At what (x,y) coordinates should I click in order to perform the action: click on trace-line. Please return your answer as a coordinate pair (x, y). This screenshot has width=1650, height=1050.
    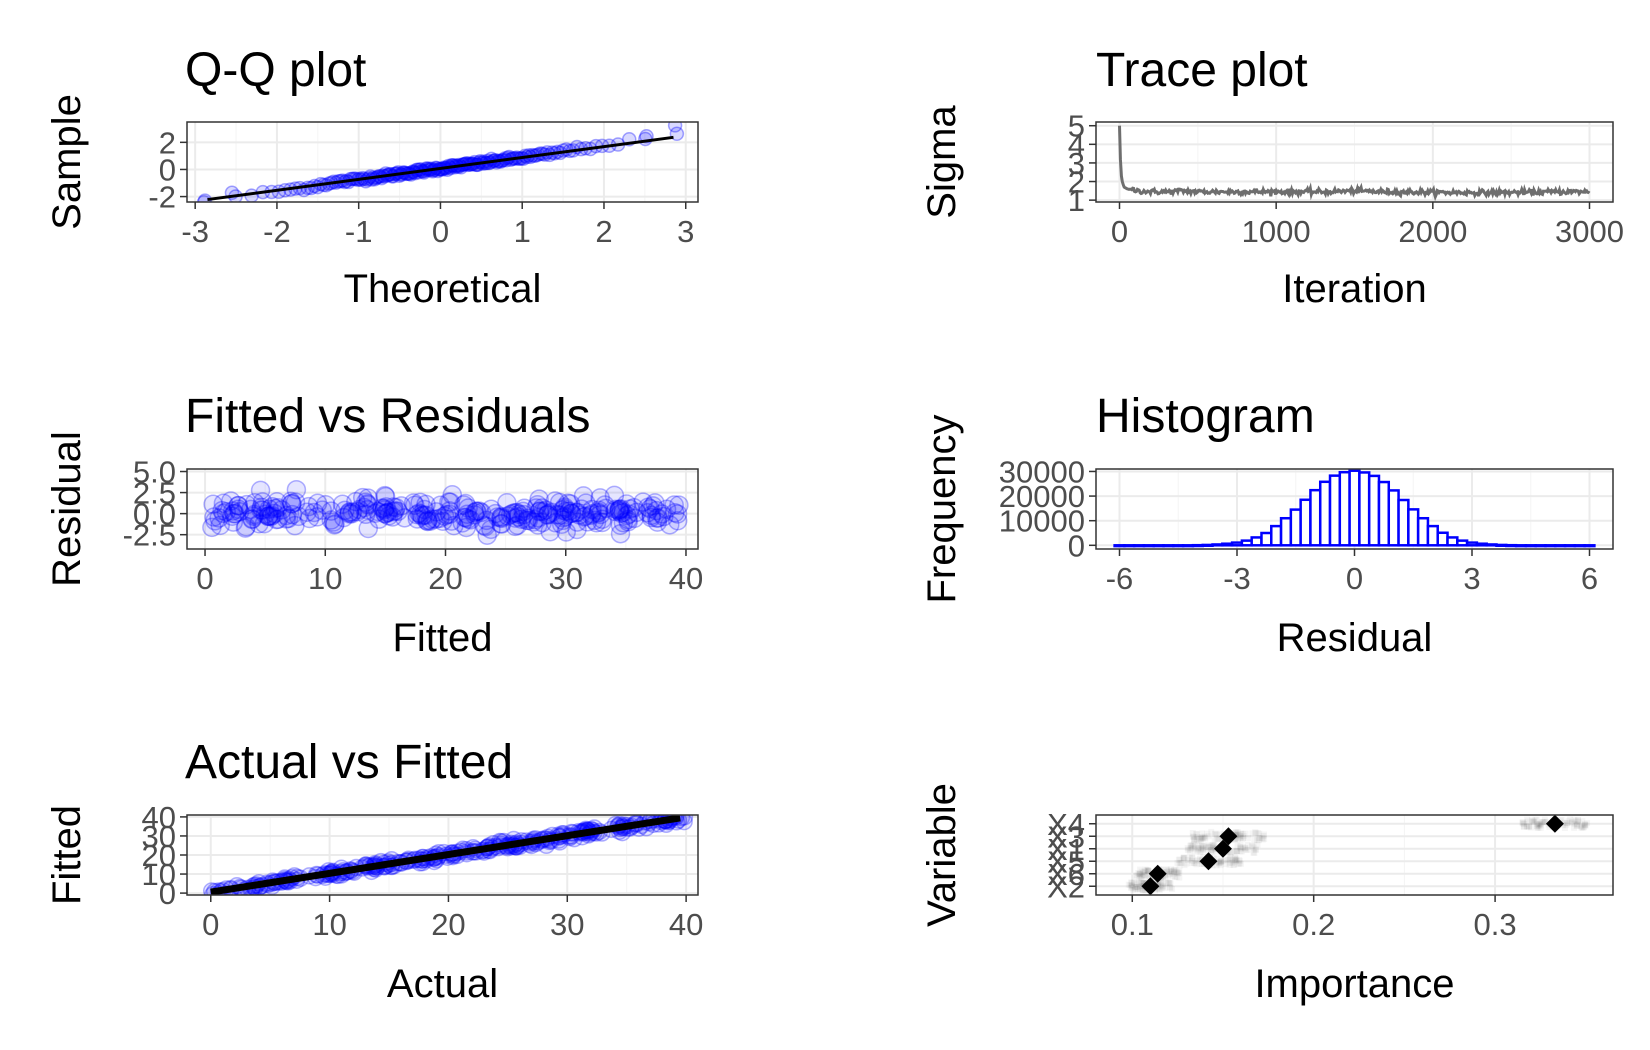
    Looking at the image, I should click on (1354, 163).